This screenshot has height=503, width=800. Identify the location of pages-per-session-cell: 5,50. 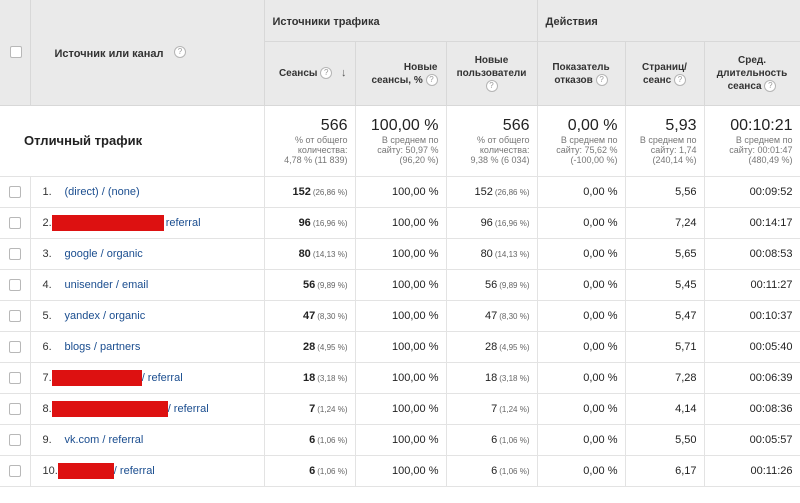
(665, 440).